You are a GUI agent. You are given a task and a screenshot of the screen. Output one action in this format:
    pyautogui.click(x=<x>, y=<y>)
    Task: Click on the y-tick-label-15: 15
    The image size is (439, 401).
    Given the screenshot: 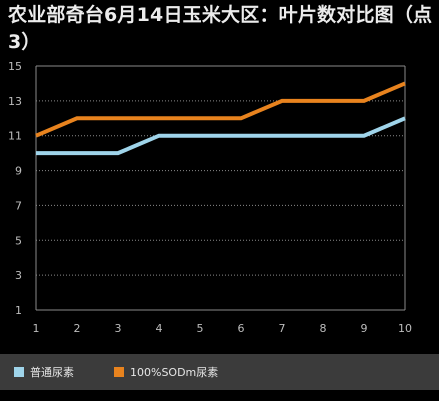 What is the action you would take?
    pyautogui.click(x=15, y=66)
    